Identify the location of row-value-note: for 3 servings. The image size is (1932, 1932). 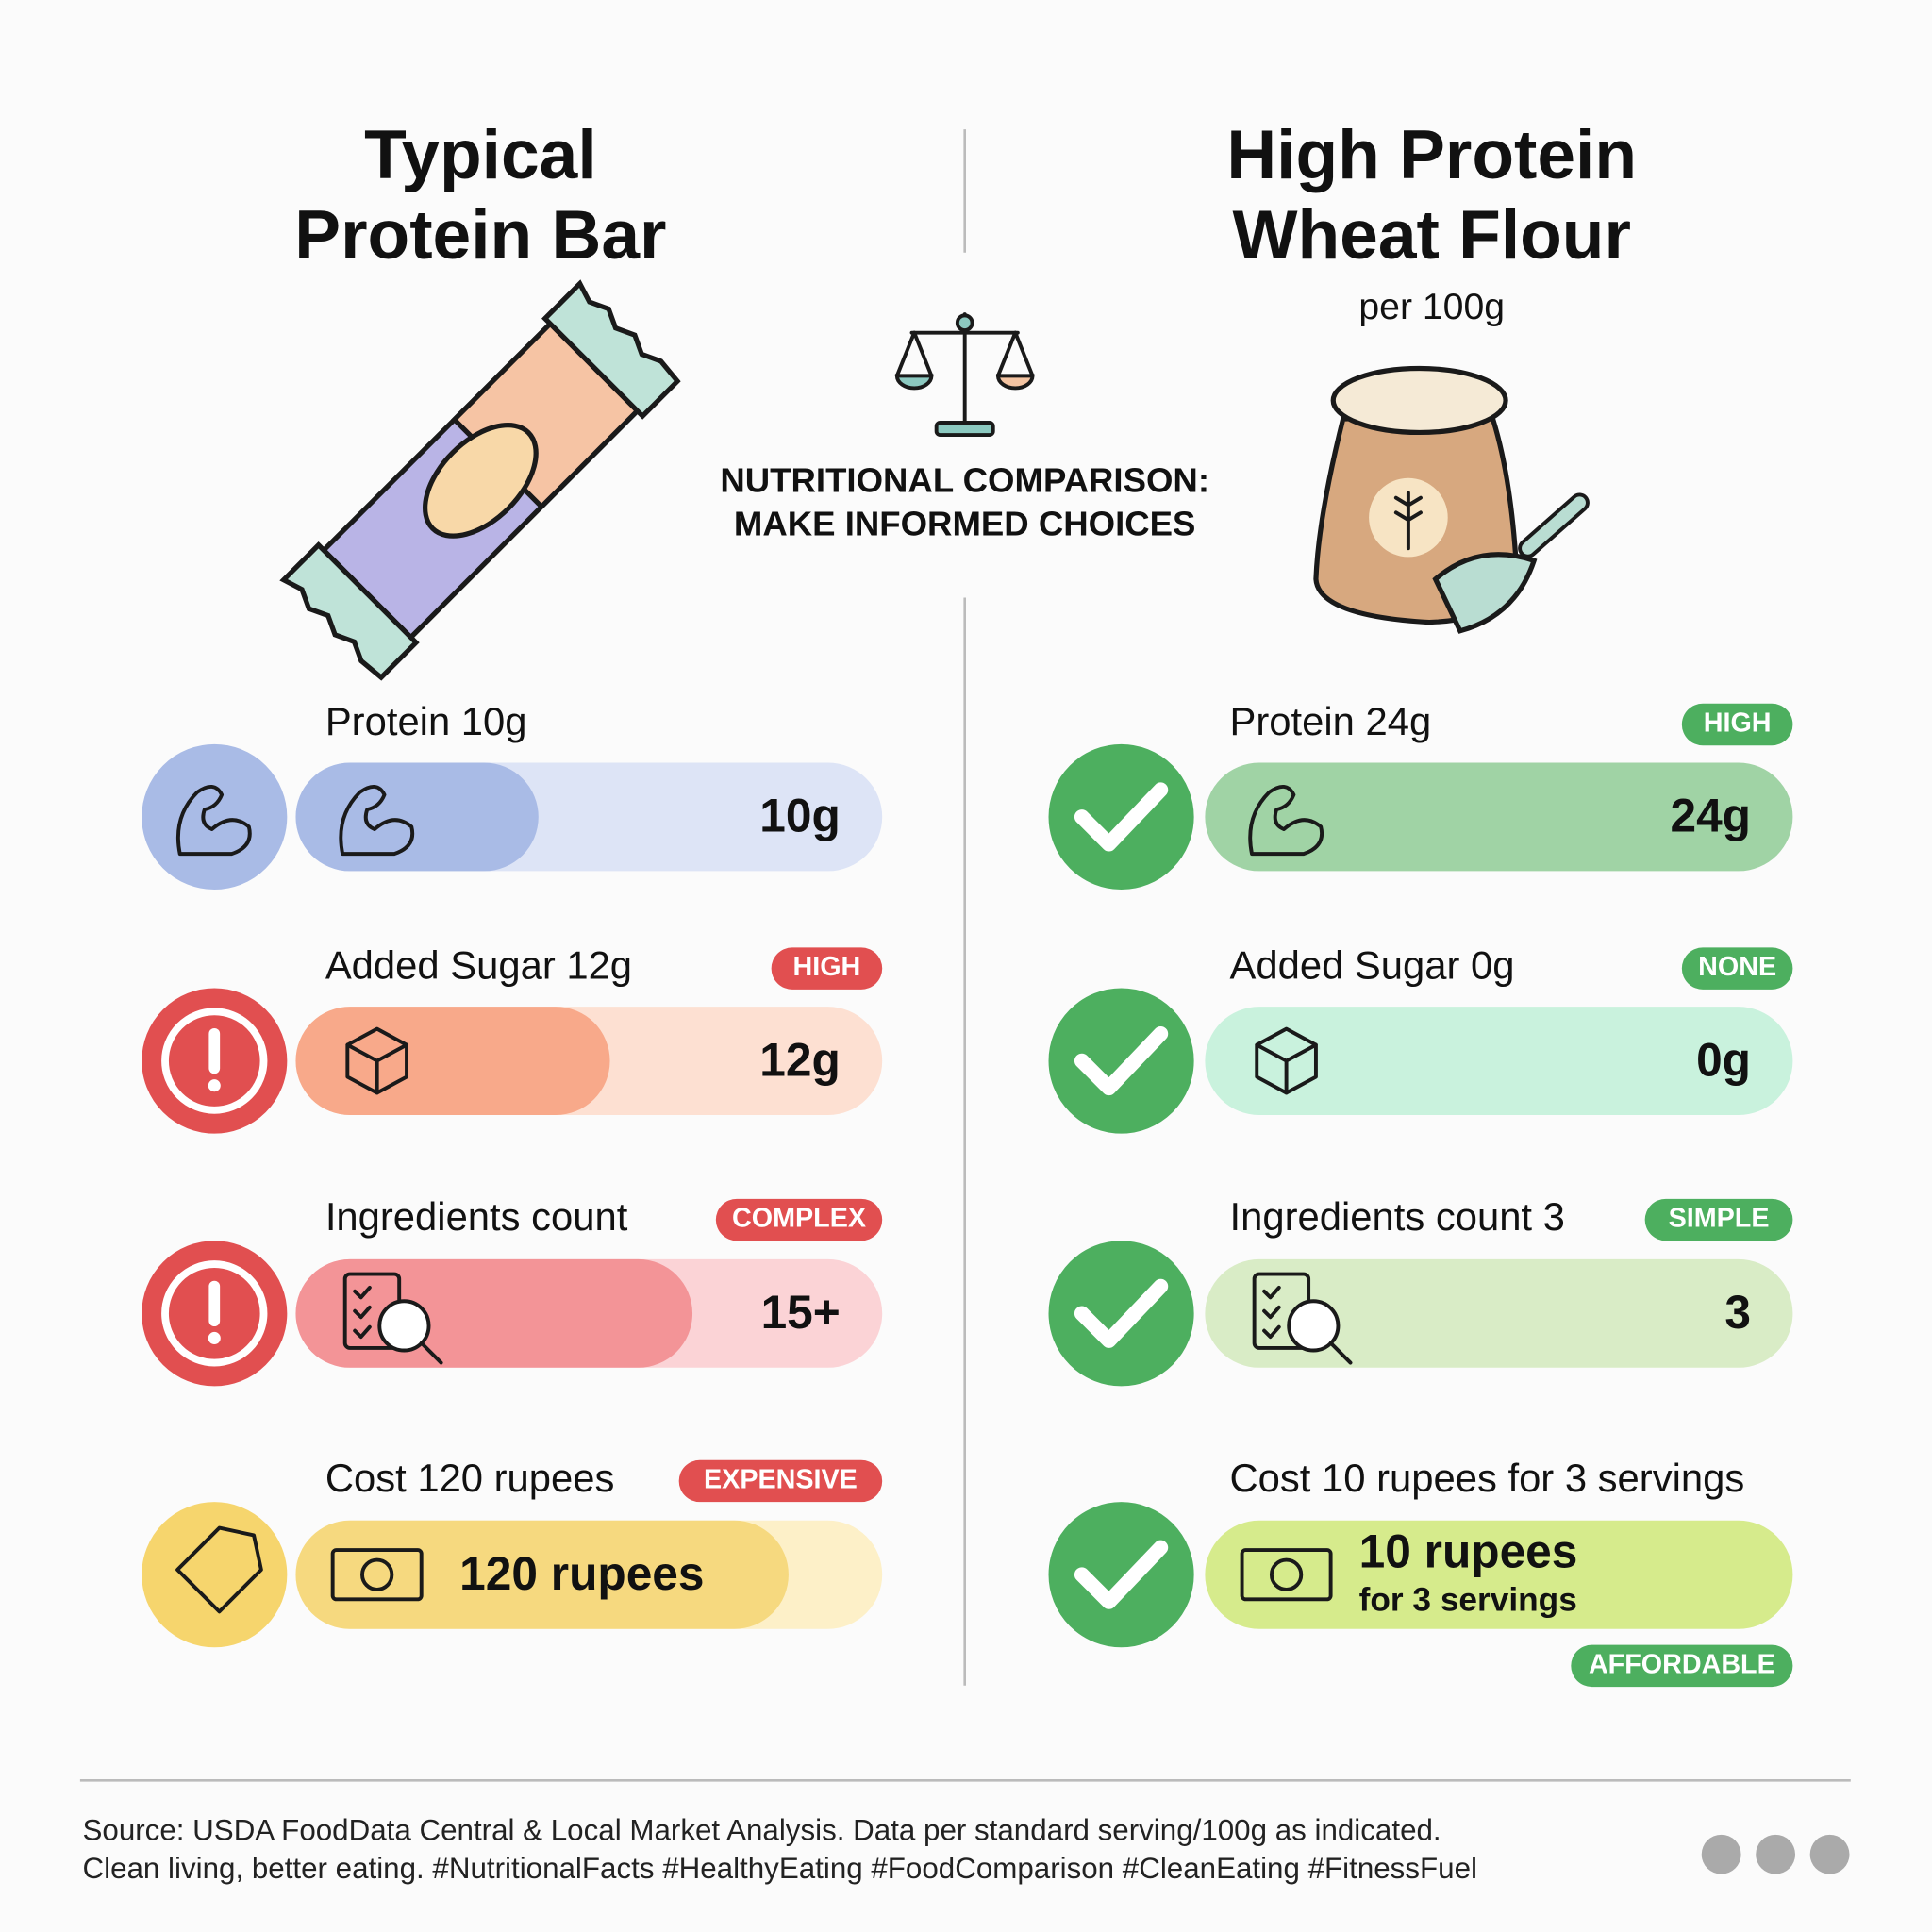
(1468, 1599).